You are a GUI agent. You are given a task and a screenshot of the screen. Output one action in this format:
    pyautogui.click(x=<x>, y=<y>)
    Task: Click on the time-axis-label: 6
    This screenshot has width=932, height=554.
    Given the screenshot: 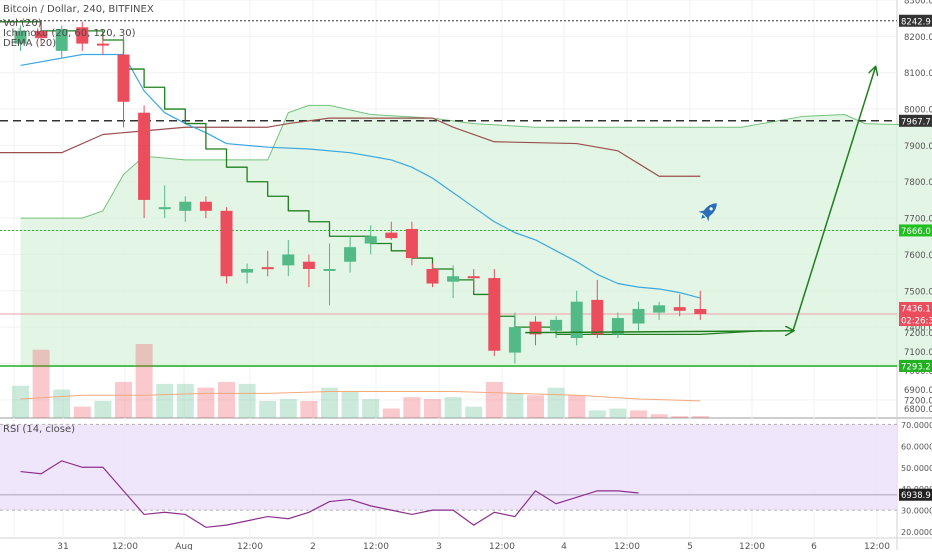 What is the action you would take?
    pyautogui.click(x=814, y=546)
    